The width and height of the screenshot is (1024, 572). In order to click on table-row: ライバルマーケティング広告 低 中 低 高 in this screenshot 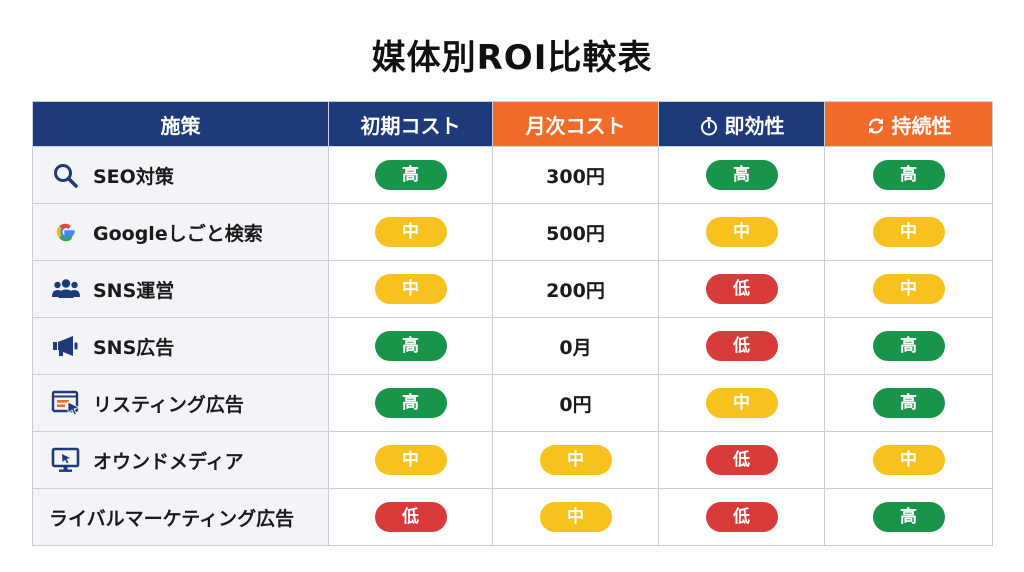, I will do `click(512, 517)`.